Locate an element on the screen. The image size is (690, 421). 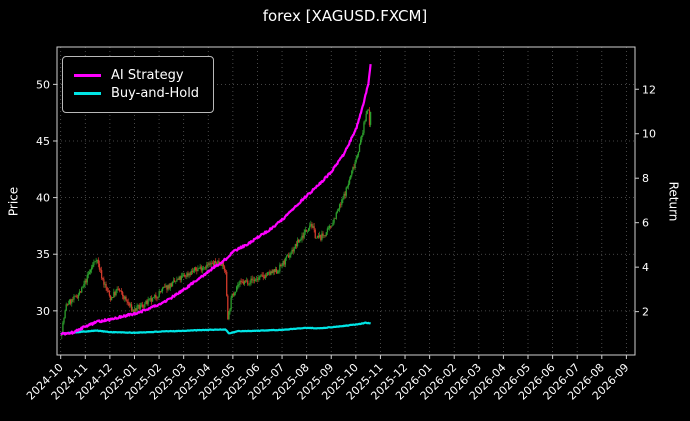
svg-text: 40 is located at coordinates (43, 198).